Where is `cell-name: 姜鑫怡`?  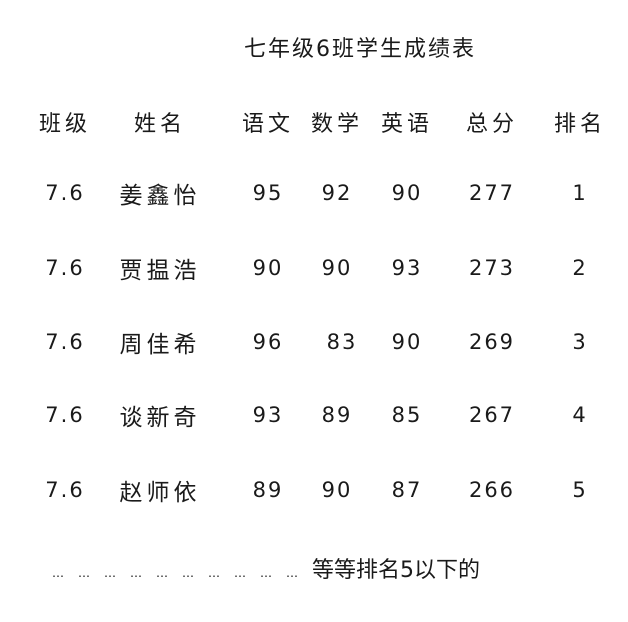 cell-name: 姜鑫怡 is located at coordinates (160, 196).